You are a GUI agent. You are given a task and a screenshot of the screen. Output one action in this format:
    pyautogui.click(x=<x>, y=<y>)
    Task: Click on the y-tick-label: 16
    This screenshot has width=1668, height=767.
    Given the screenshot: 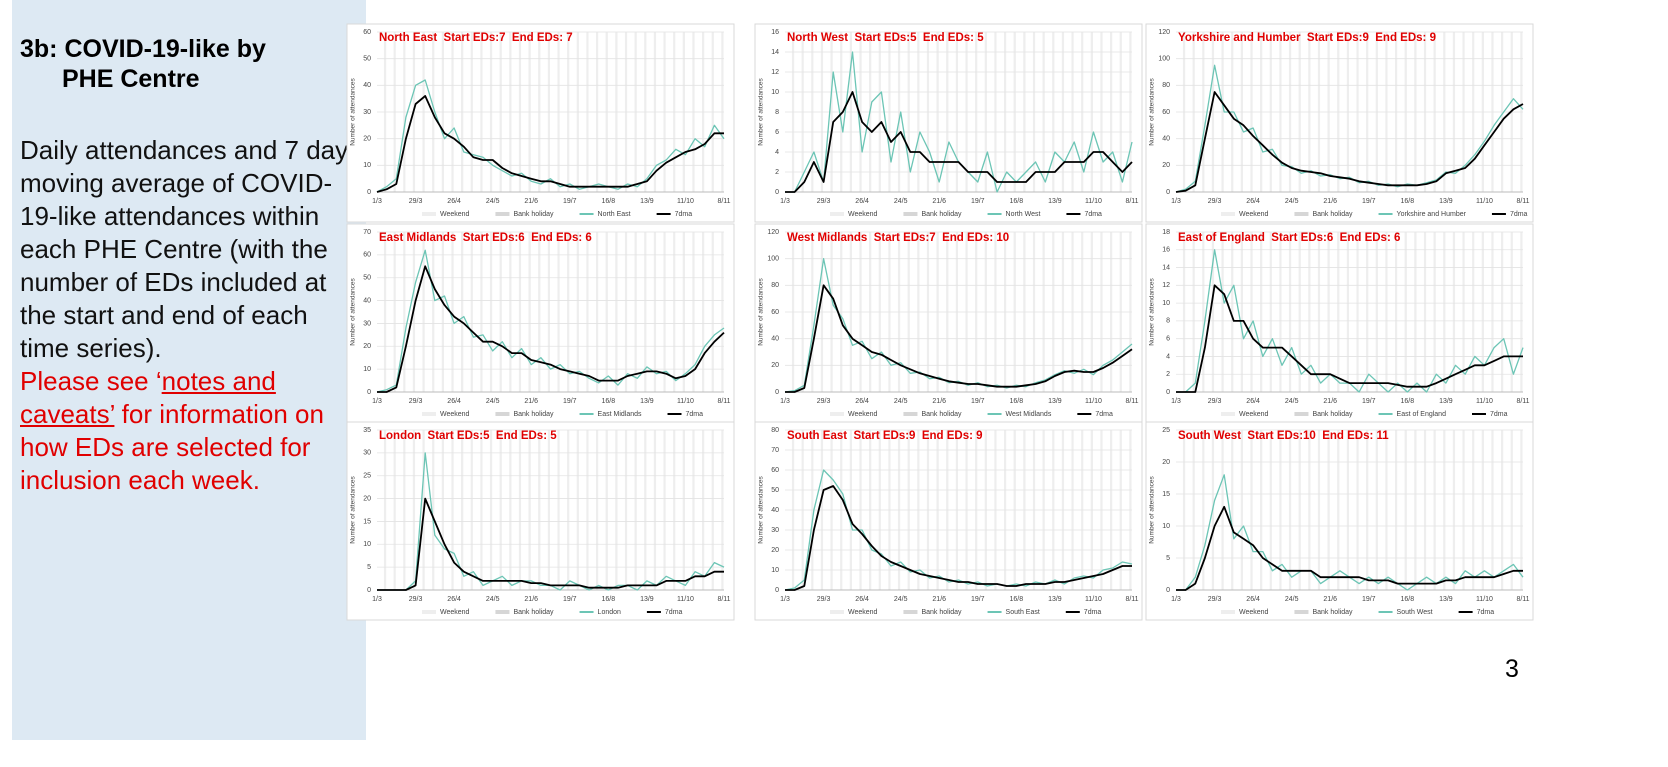 What is the action you would take?
    pyautogui.click(x=1166, y=250)
    